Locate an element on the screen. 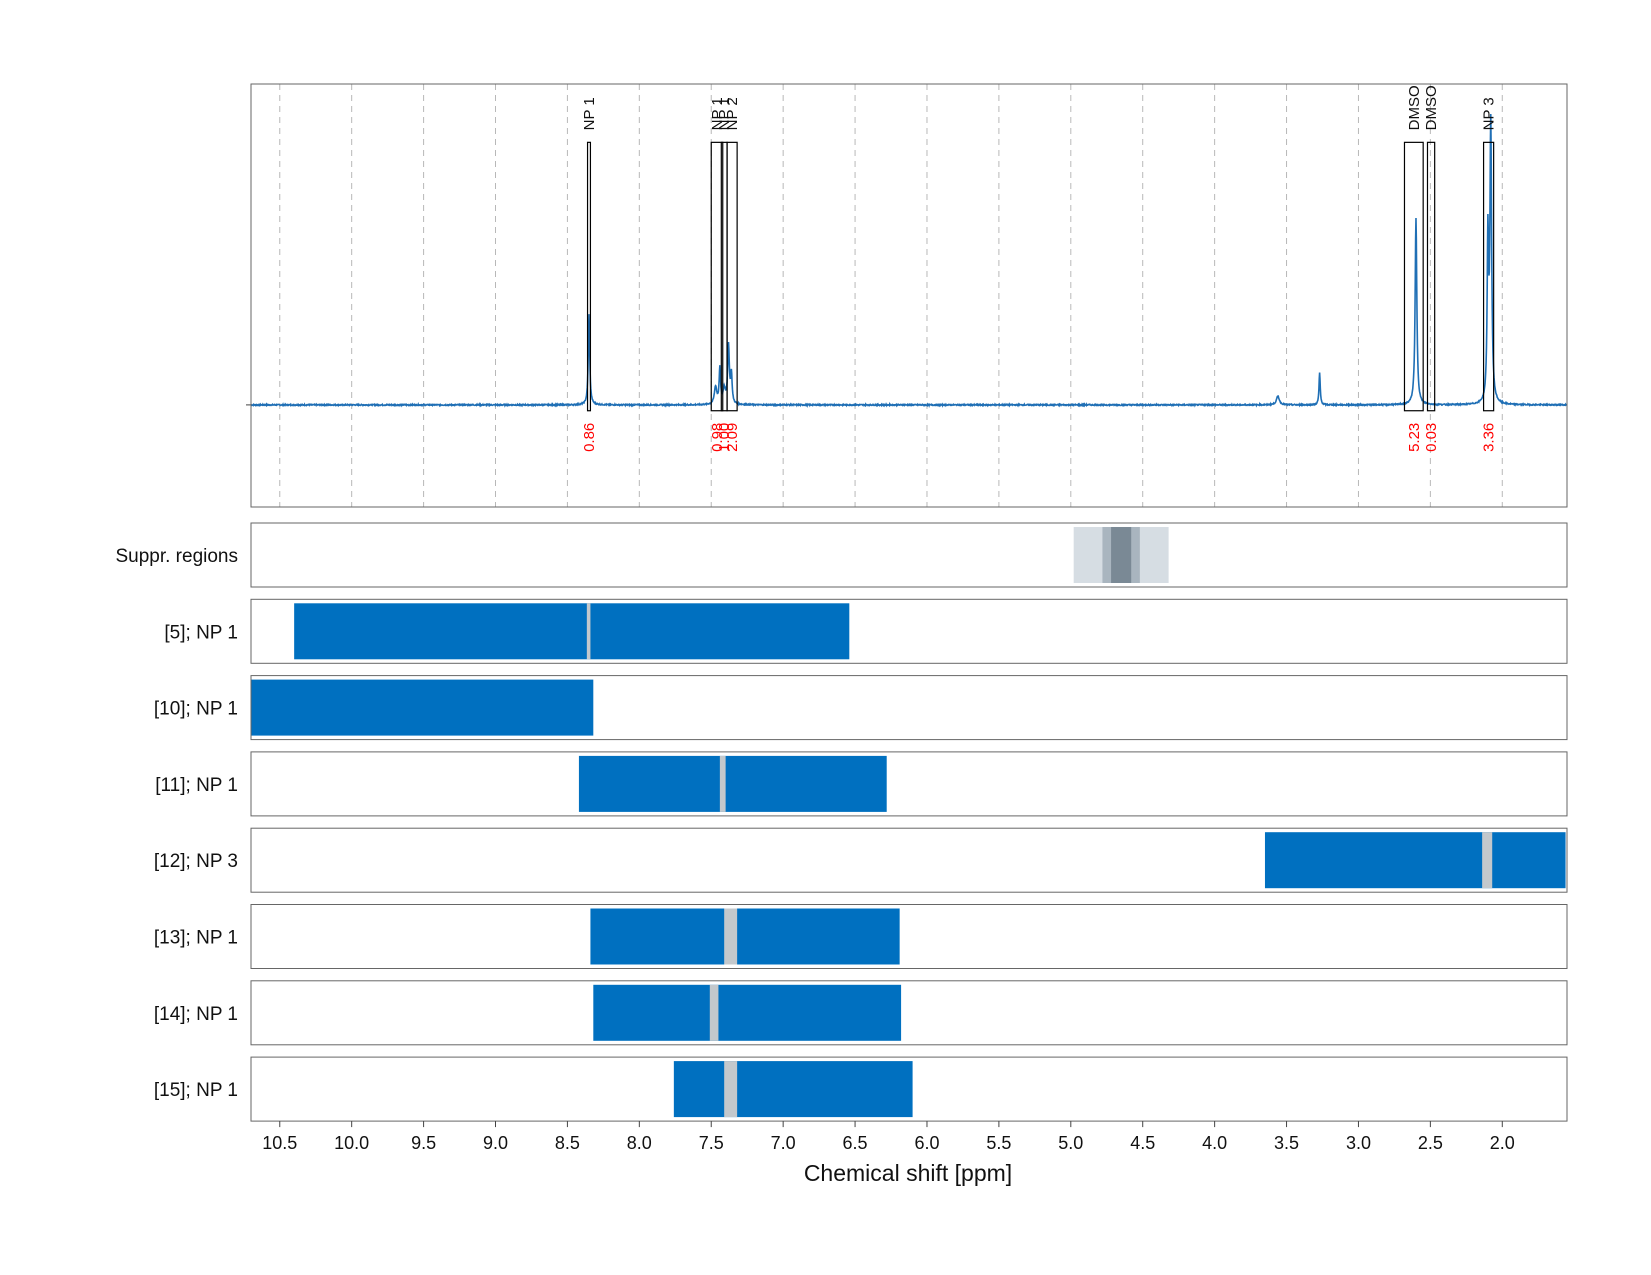 This screenshot has height=1275, width=1651. x-axis-label: Chemical shift [ppm] is located at coordinates (908, 1173).